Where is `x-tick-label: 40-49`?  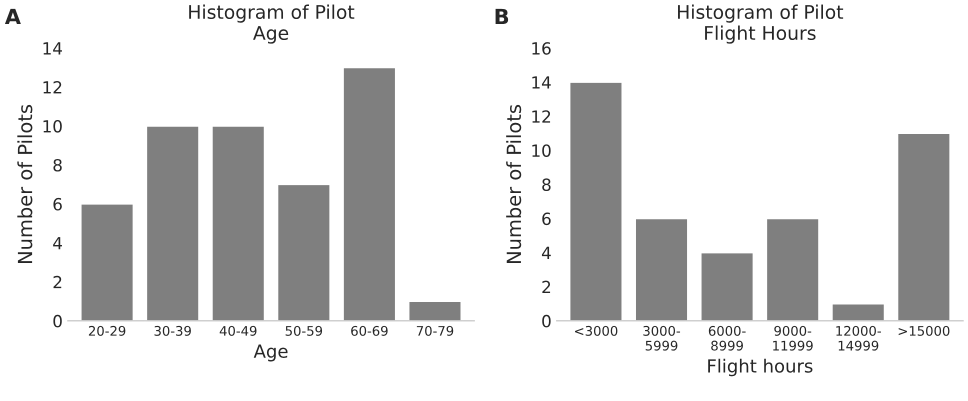 x-tick-label: 40-49 is located at coordinates (238, 331).